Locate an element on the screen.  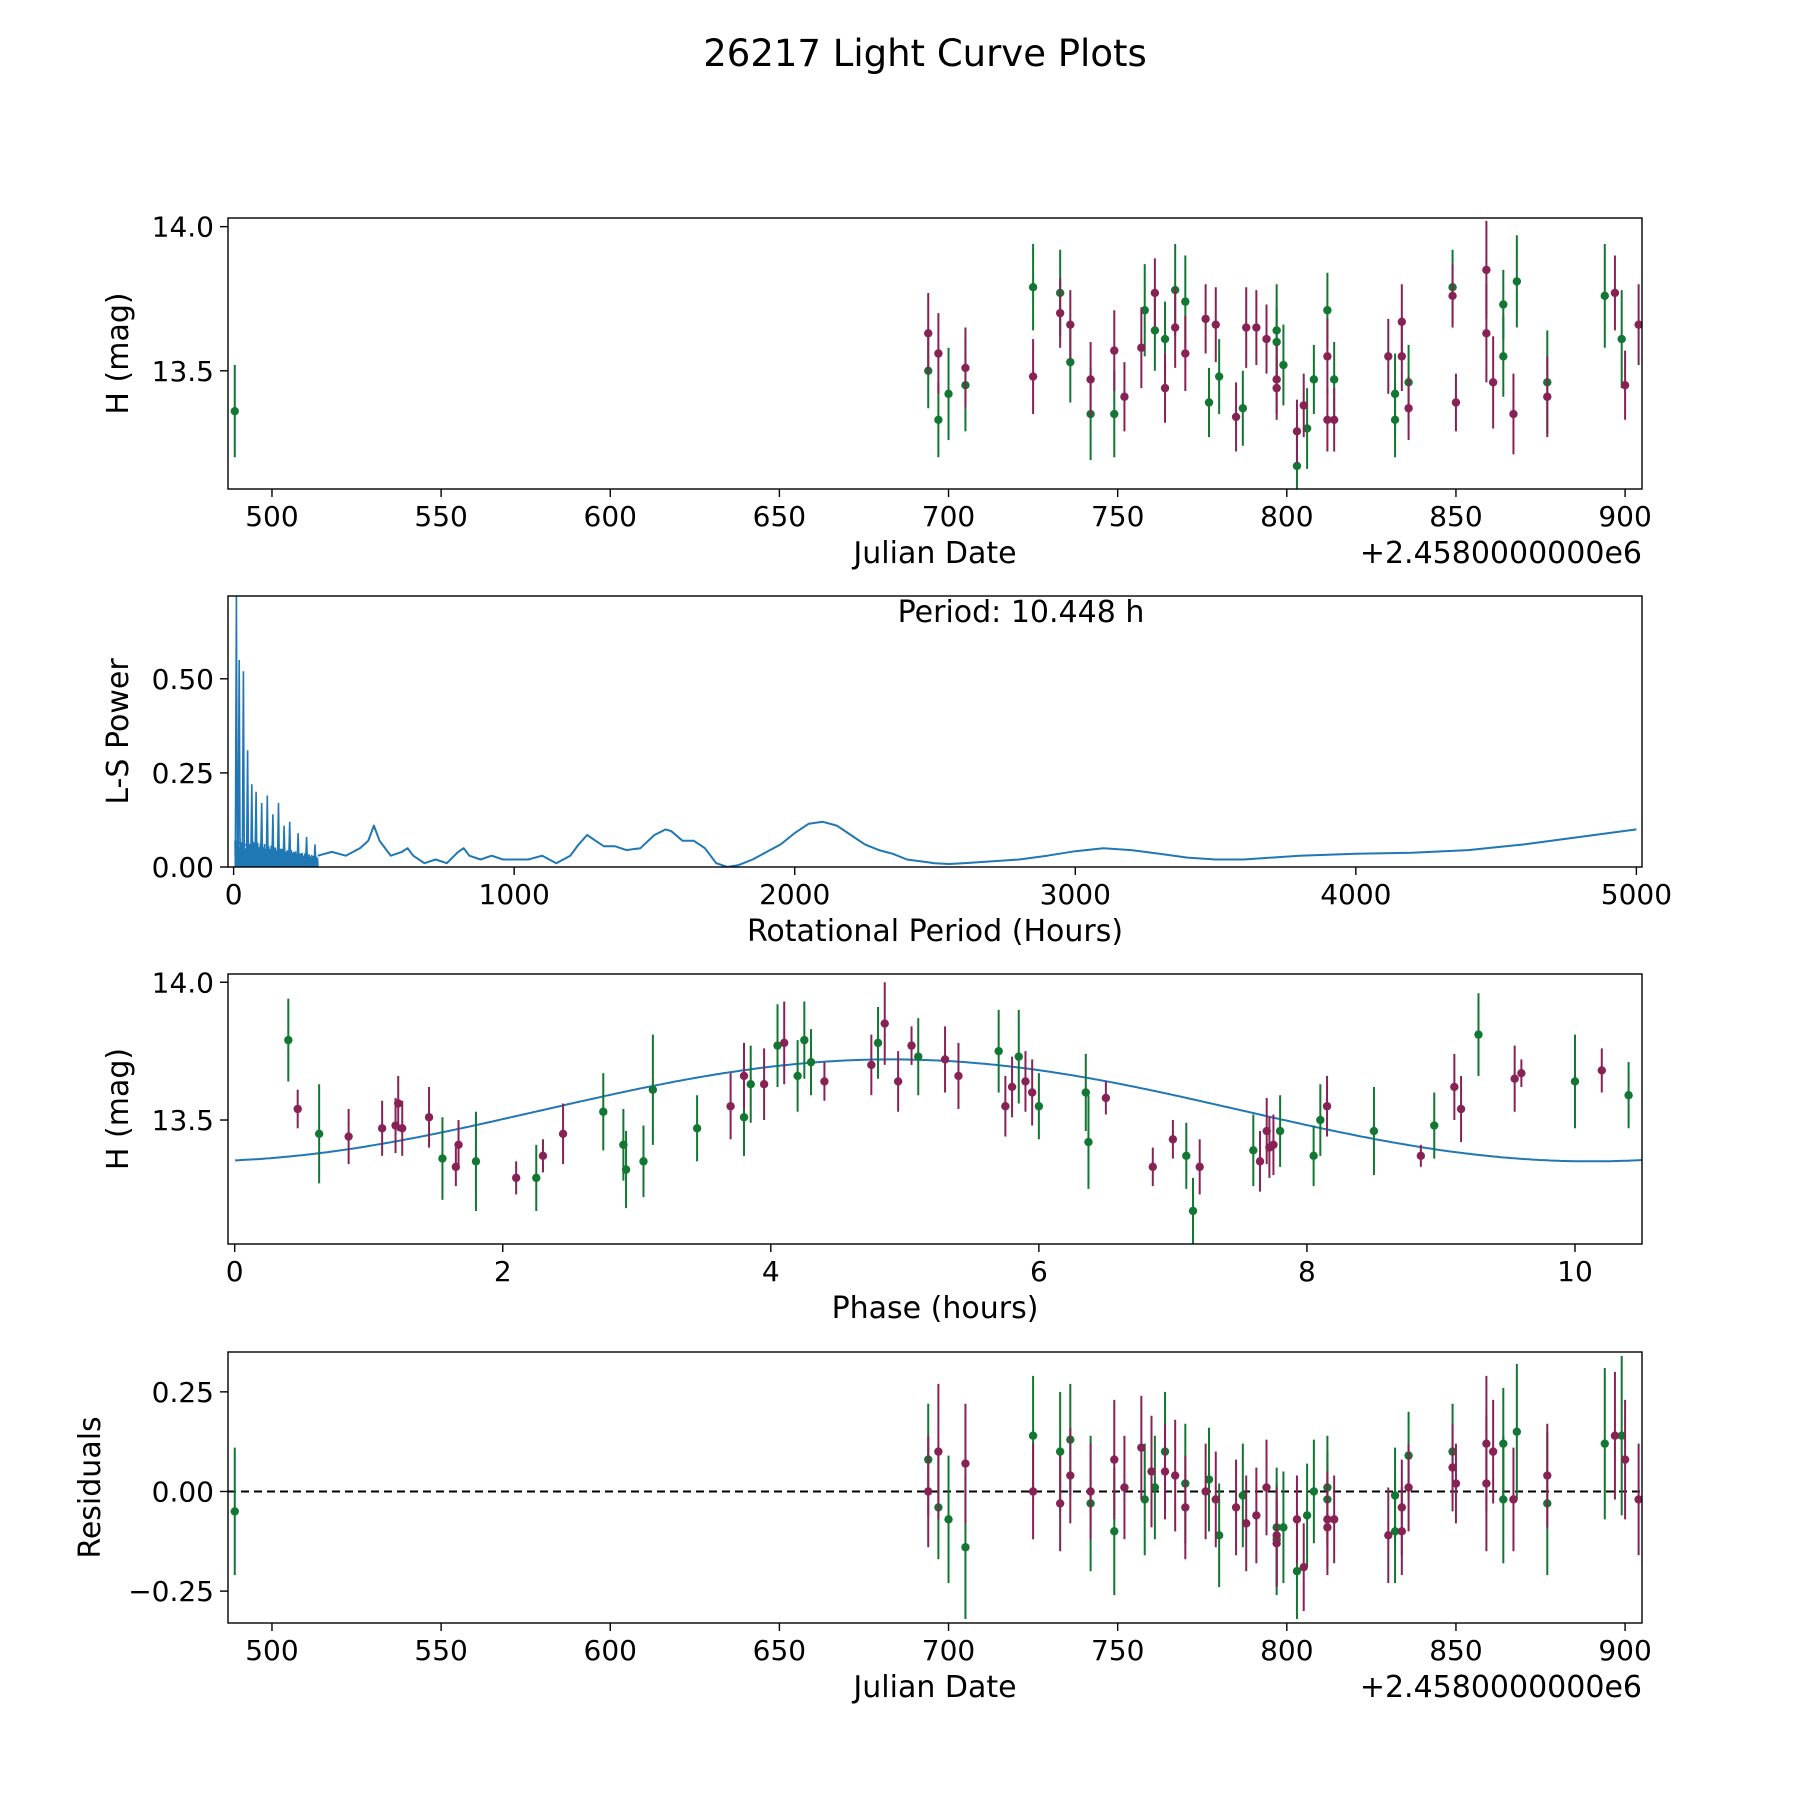
x-tick-label: 500 is located at coordinates (271, 516).